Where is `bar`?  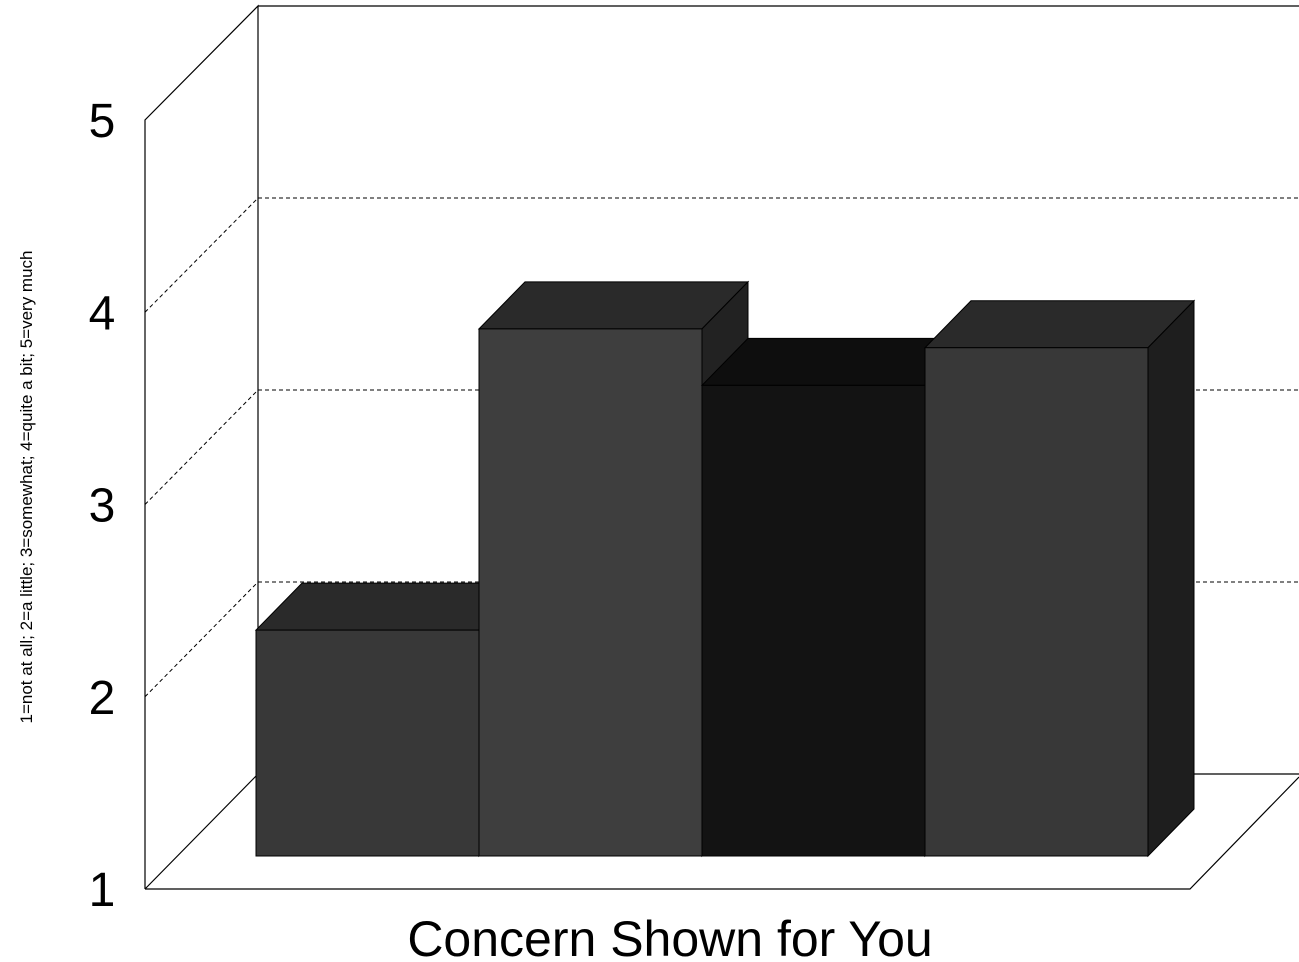 bar is located at coordinates (1059, 578).